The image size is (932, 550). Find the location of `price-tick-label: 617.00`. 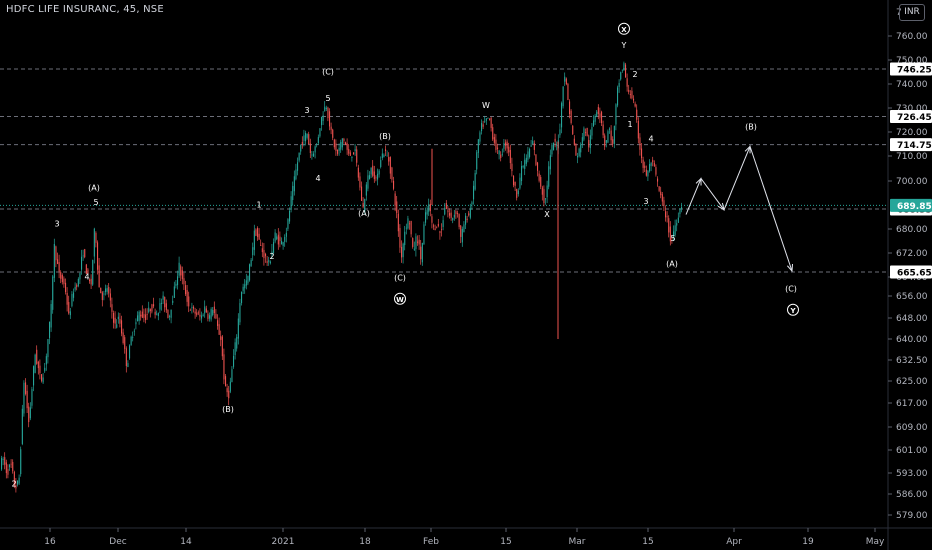

price-tick-label: 617.00 is located at coordinates (912, 404).